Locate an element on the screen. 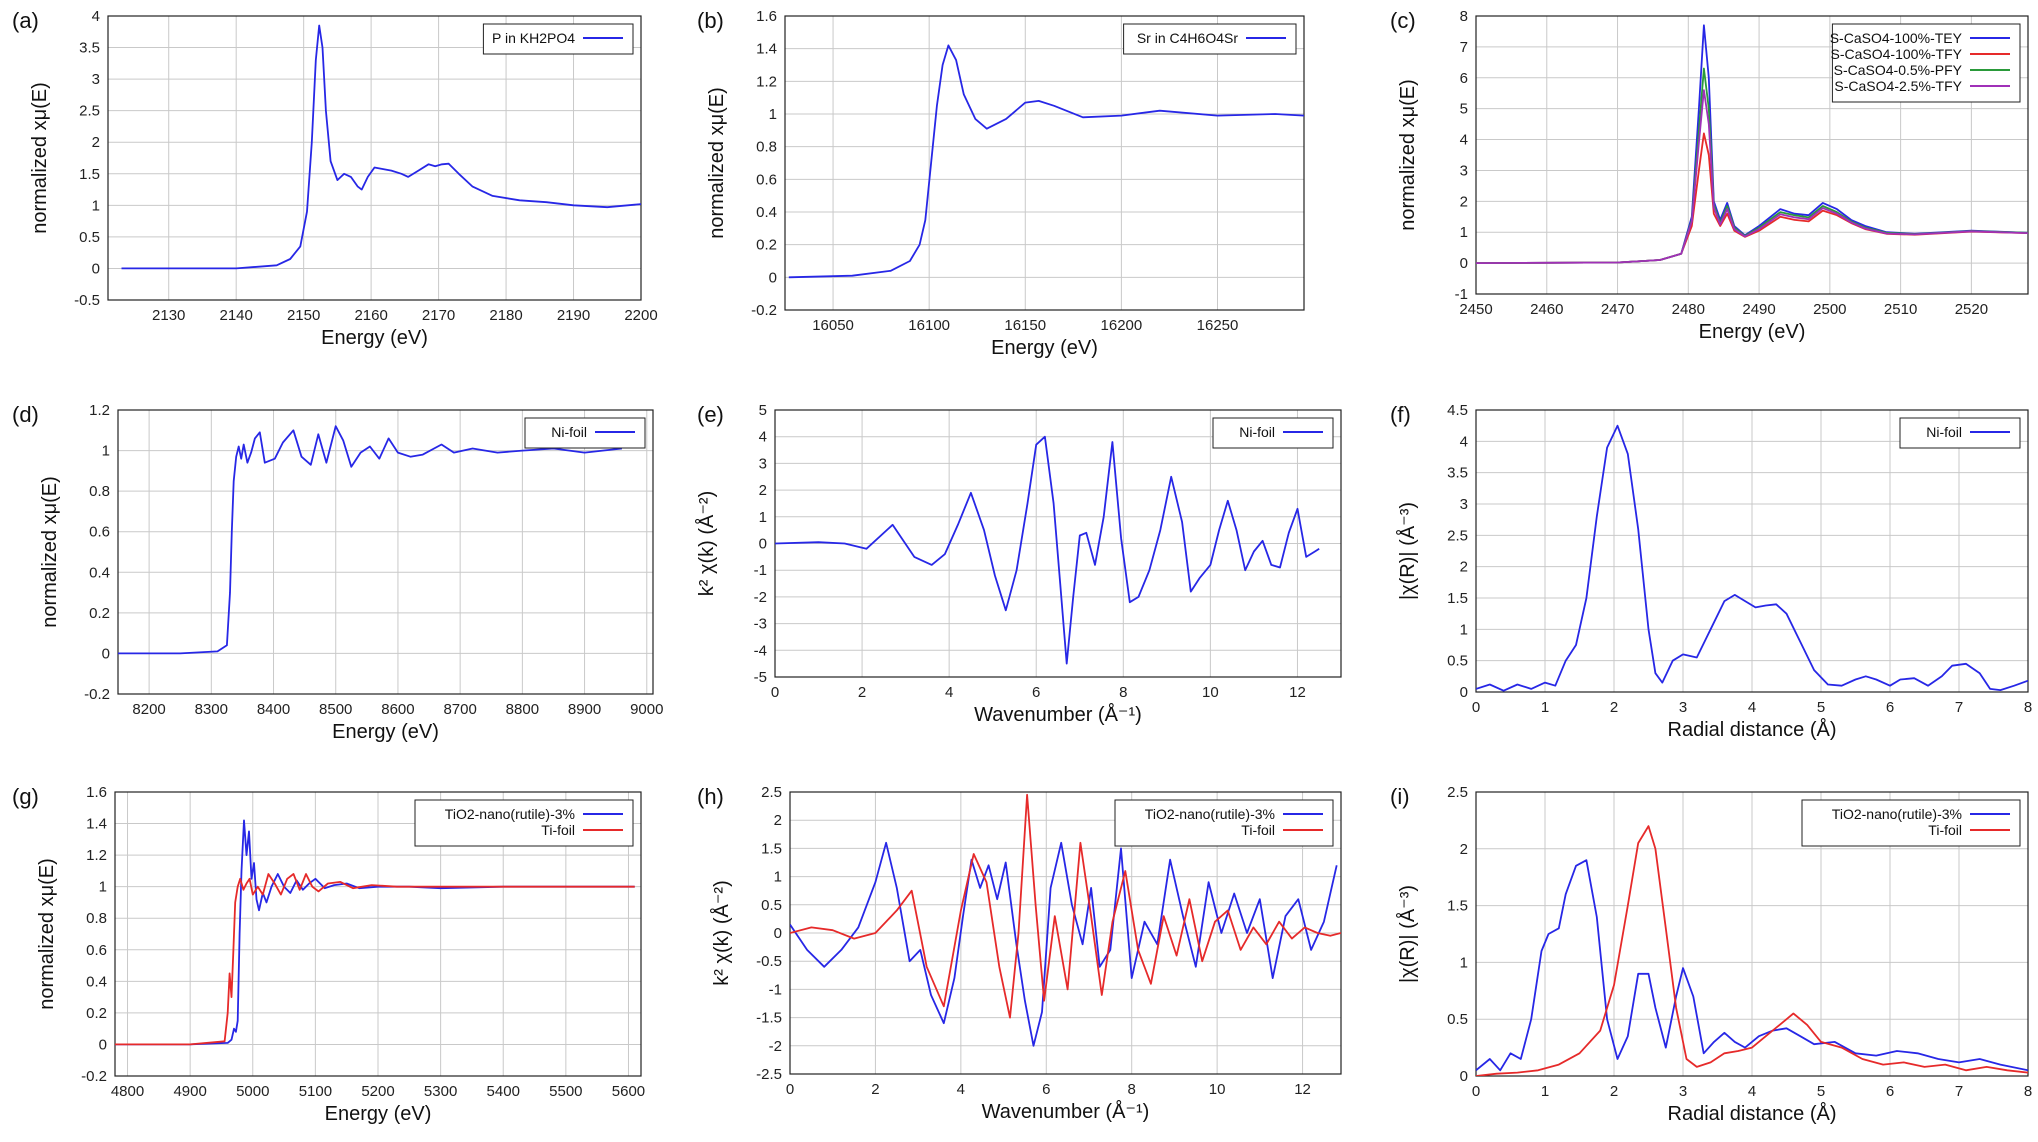 The image size is (2038, 1142). chart-c-y-tick-label: 4 is located at coordinates (1464, 140).